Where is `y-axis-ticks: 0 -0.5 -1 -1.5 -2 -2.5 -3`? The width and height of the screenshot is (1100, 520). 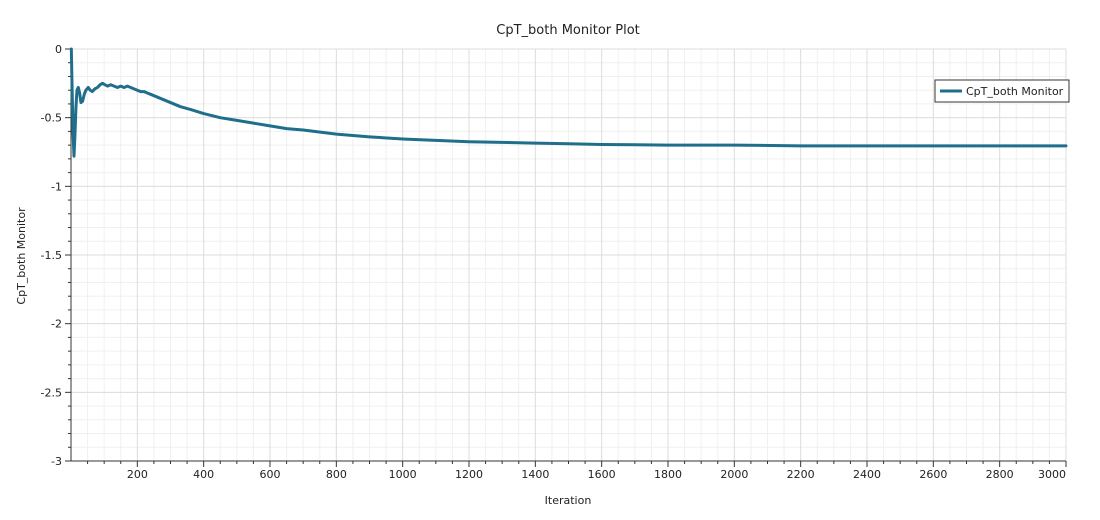 y-axis-ticks: 0 -0.5 -1 -1.5 -2 -2.5 -3 is located at coordinates (56, 255).